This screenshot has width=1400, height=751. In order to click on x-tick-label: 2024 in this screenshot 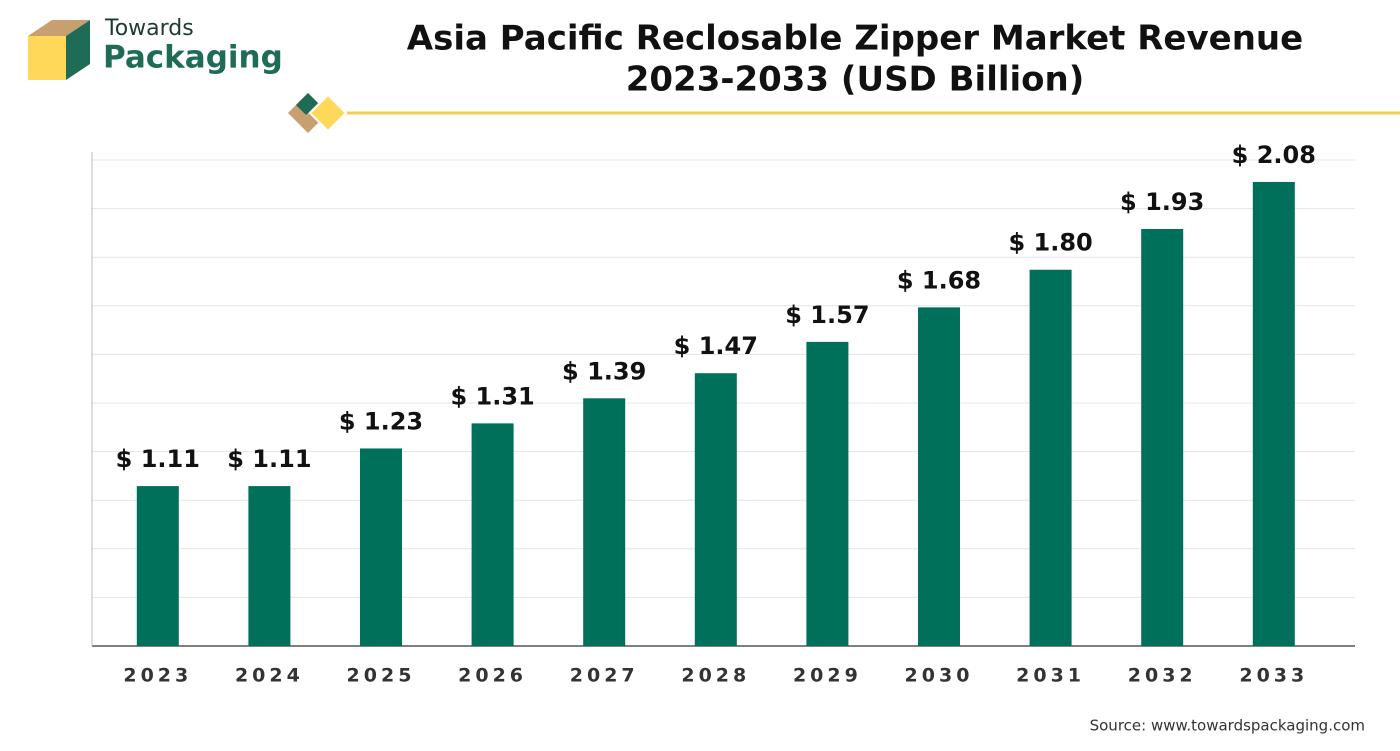, I will do `click(269, 676)`.